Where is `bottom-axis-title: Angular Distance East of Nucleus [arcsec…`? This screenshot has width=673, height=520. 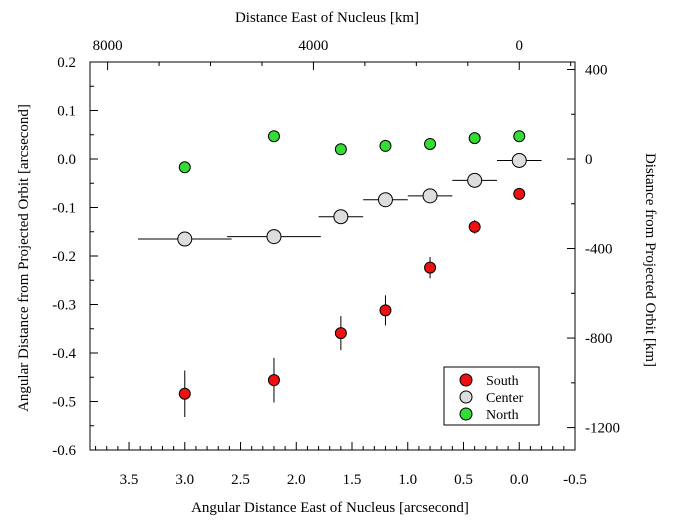 bottom-axis-title: Angular Distance East of Nucleus [arcsec… is located at coordinates (330, 508).